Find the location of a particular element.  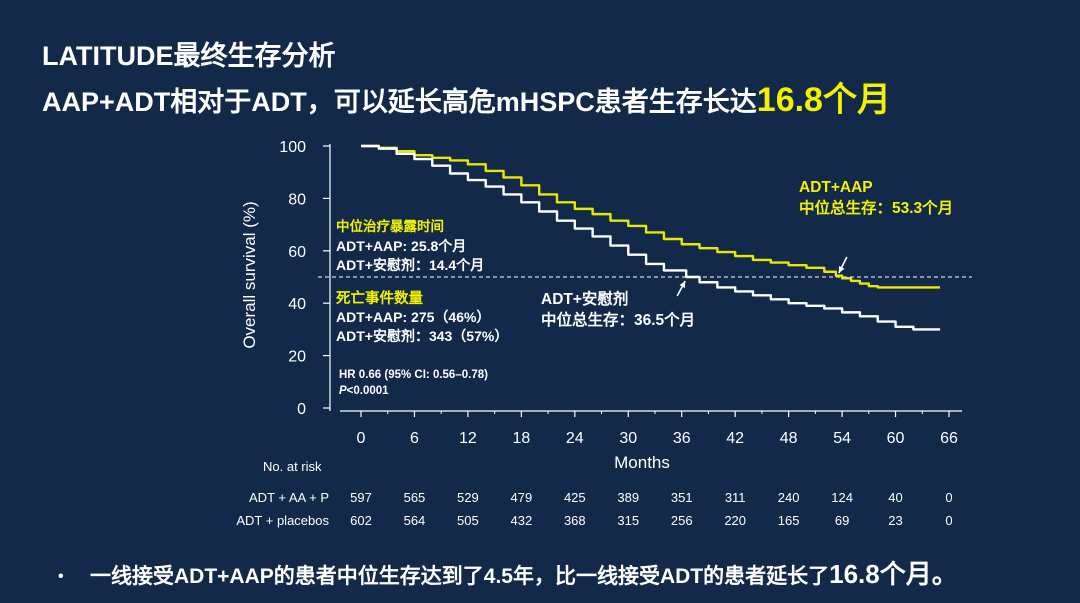

deaths-placebo: ADT+安慰剂：343（57%） is located at coordinates (422, 336).